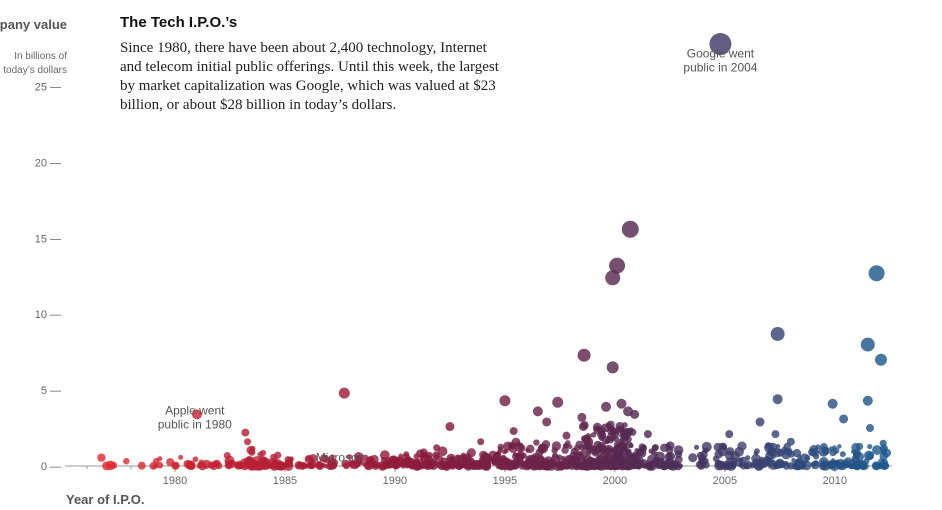 Image resolution: width=942 pixels, height=510 pixels. What do you see at coordinates (48, 315) in the screenshot?
I see `y-tick-label: 10 —` at bounding box center [48, 315].